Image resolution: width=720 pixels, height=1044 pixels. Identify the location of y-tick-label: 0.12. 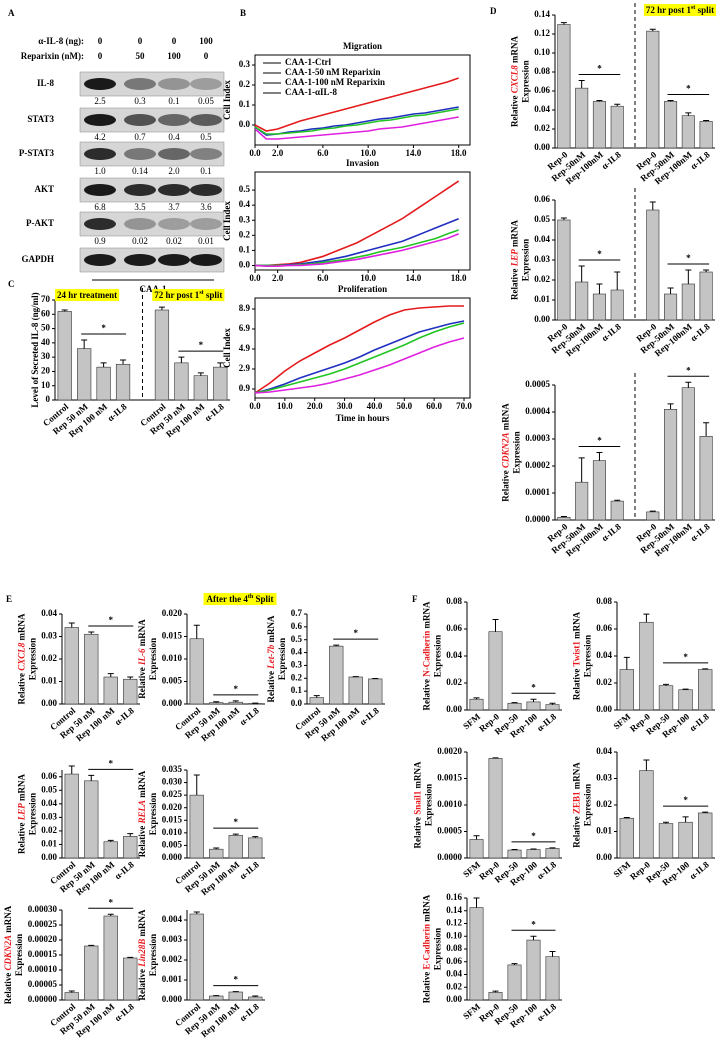
(542, 33).